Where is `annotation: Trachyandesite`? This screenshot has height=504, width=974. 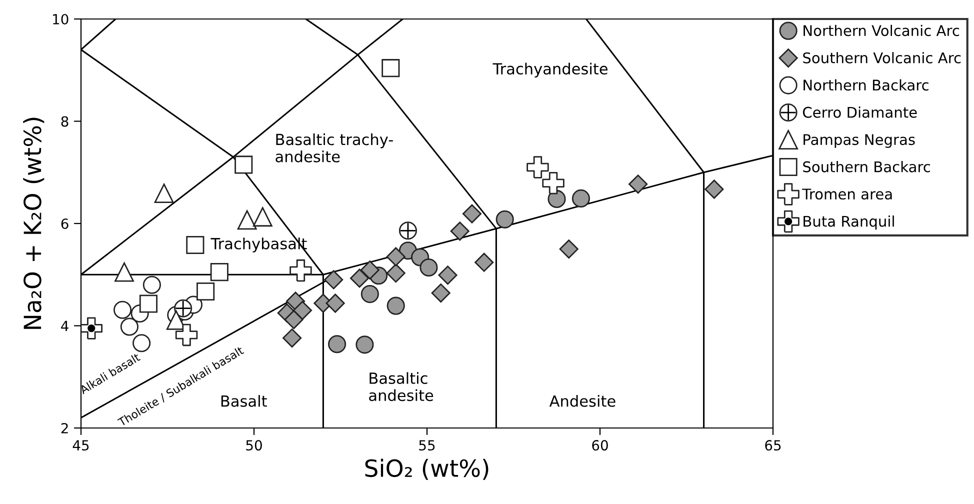 annotation: Trachyandesite is located at coordinates (550, 70).